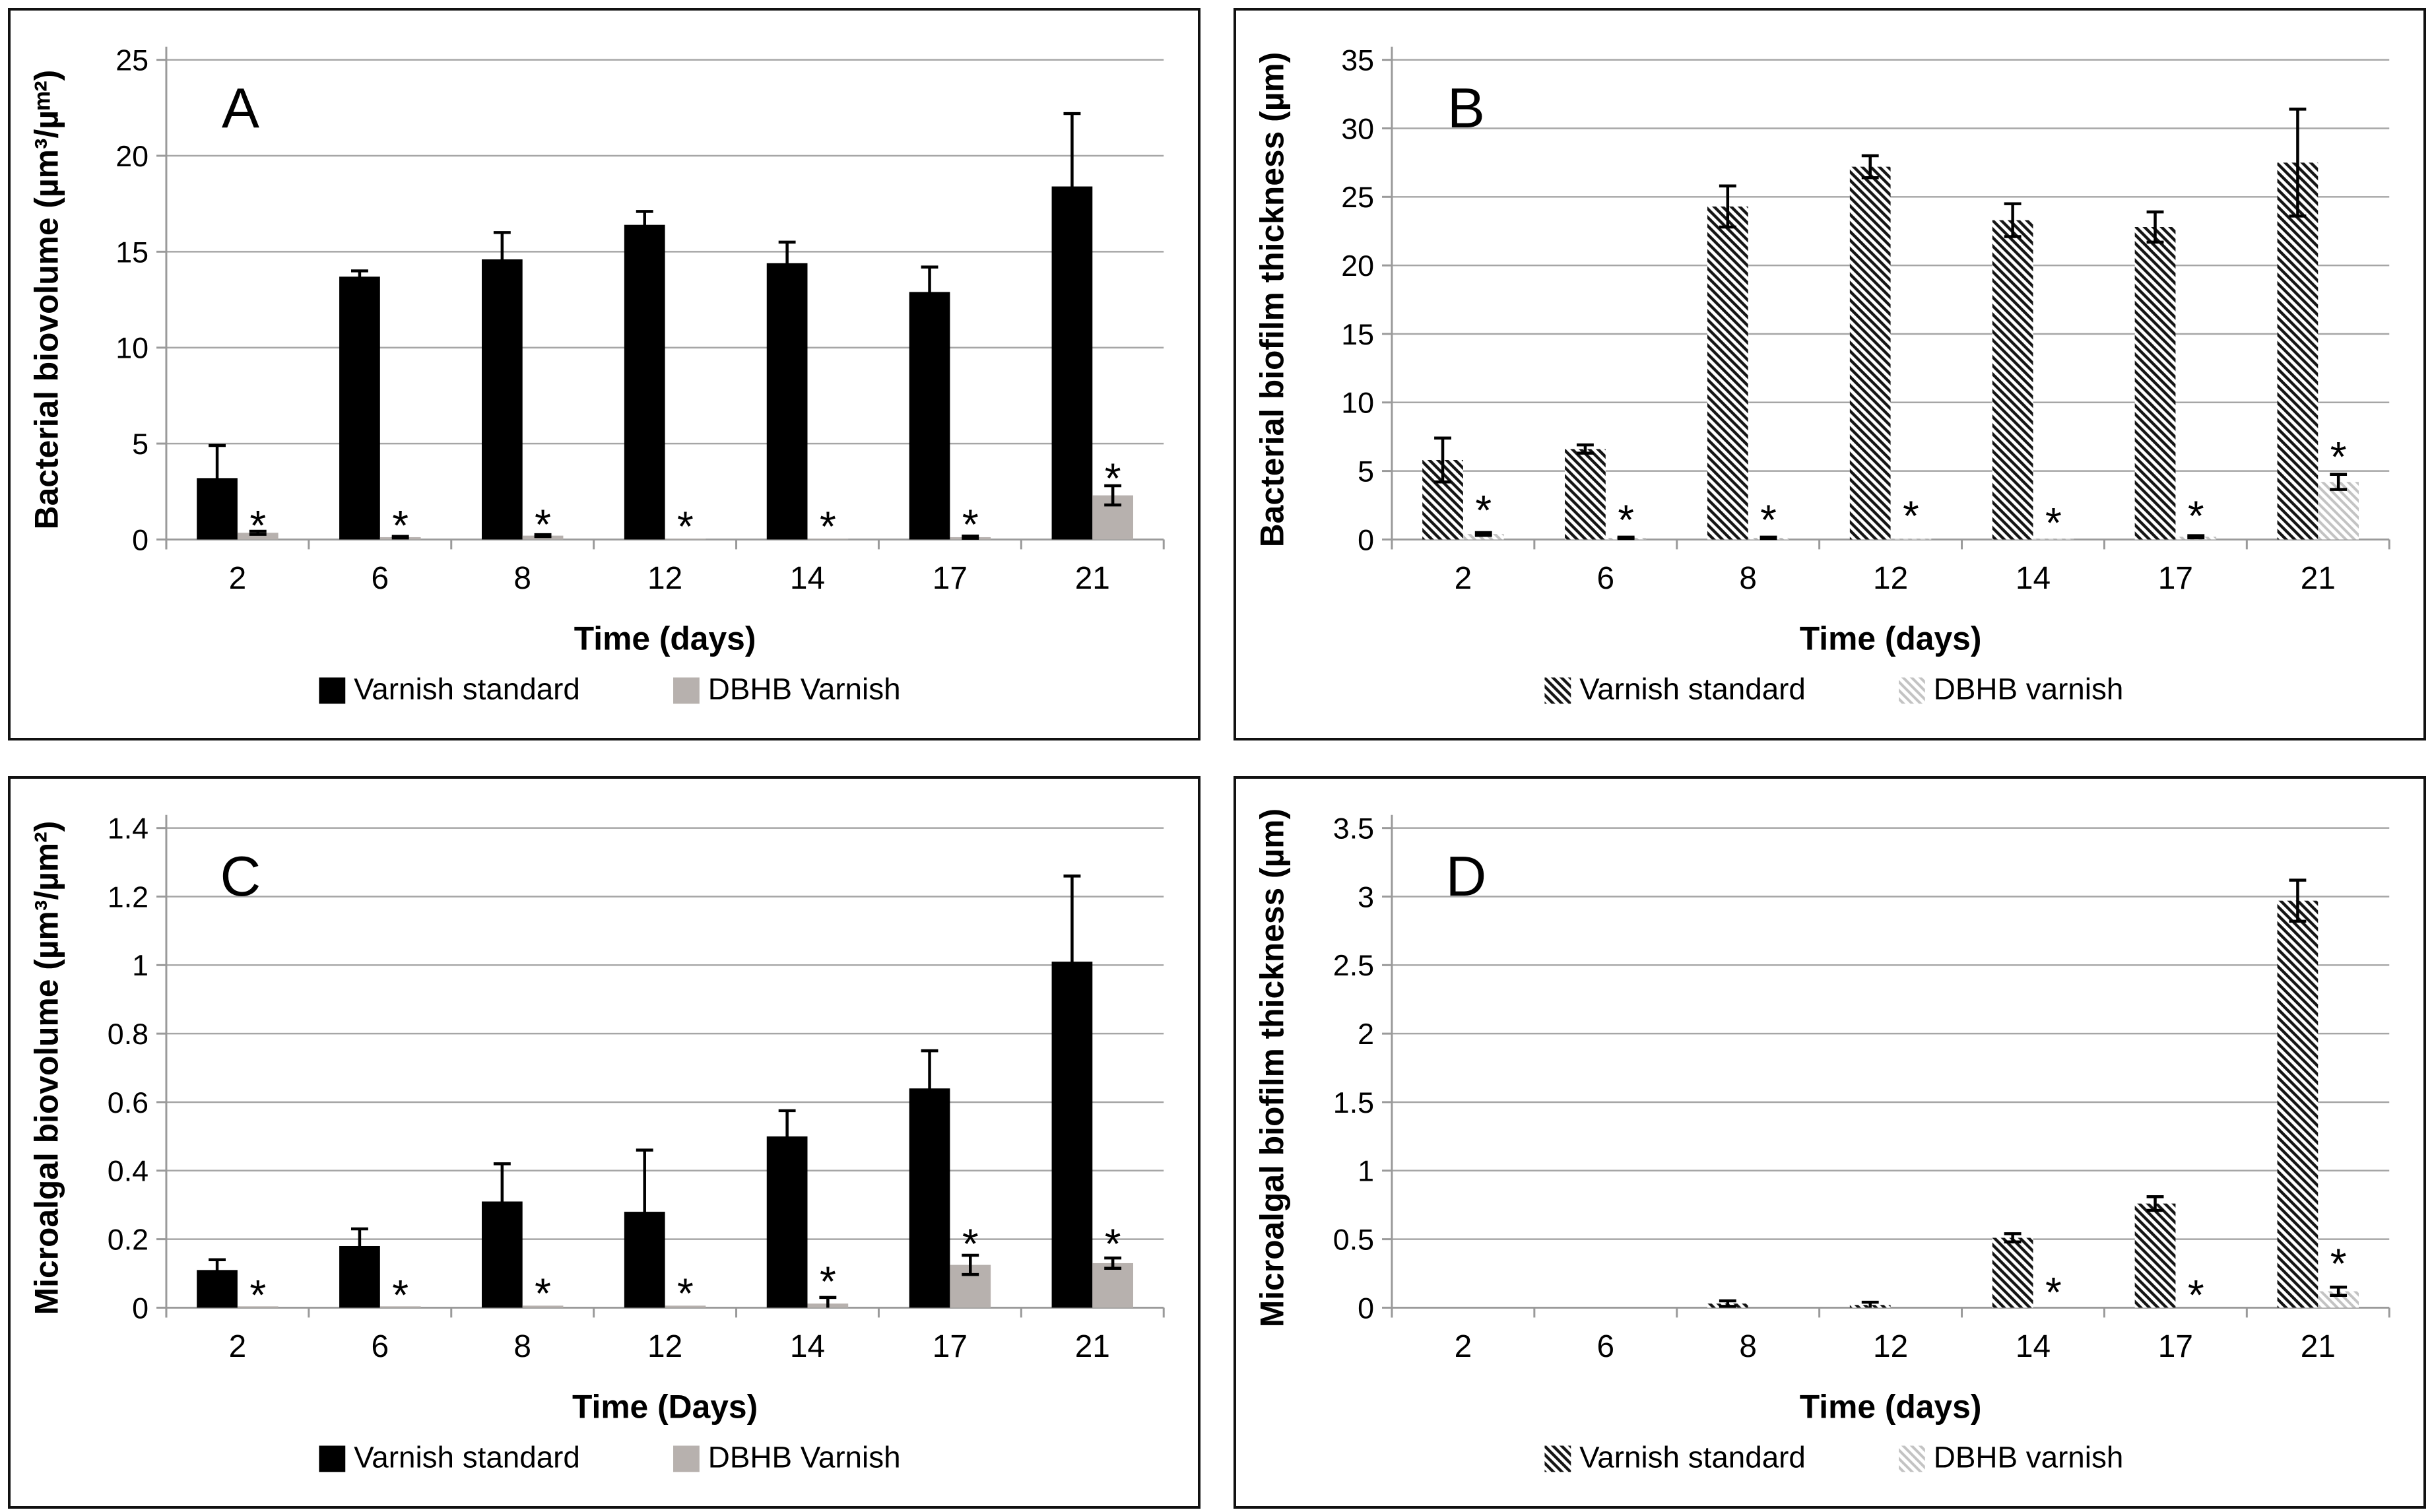  I want to click on y-tick-label: 0.2, so click(128, 1240).